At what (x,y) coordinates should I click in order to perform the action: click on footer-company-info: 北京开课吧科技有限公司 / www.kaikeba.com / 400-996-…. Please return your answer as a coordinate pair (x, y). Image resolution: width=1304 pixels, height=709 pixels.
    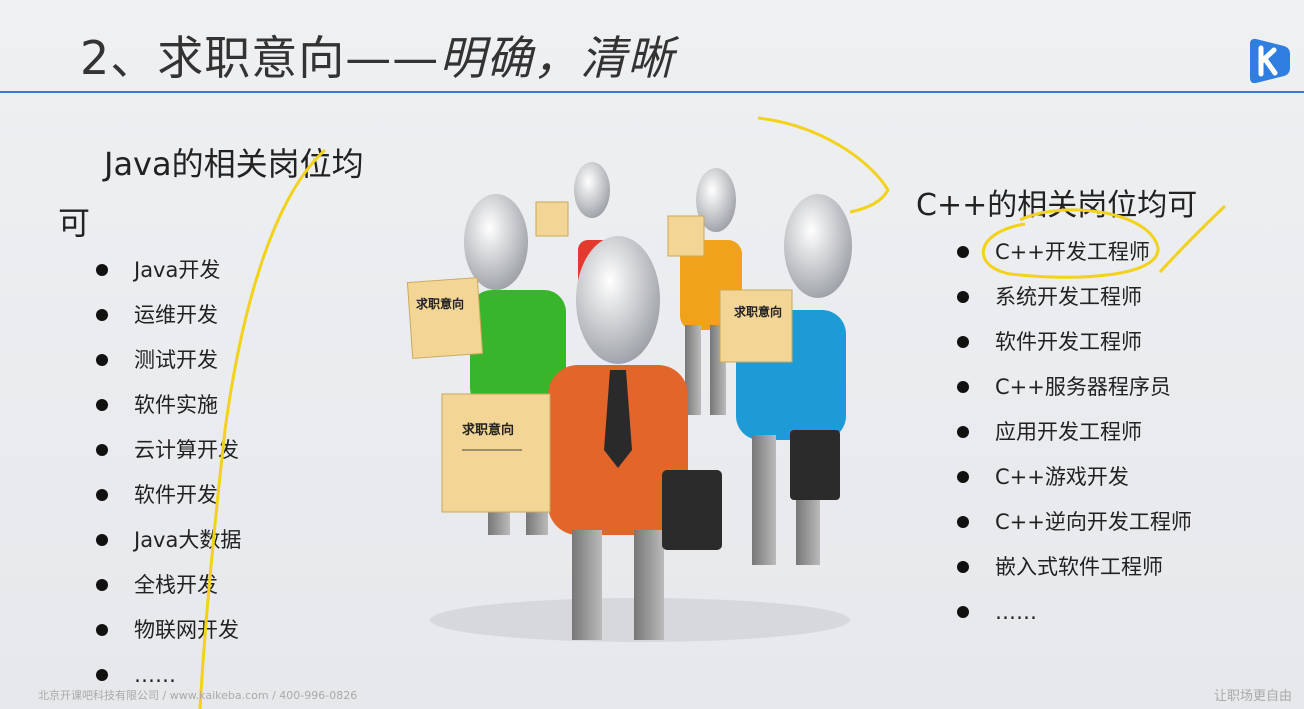
    Looking at the image, I should click on (198, 695).